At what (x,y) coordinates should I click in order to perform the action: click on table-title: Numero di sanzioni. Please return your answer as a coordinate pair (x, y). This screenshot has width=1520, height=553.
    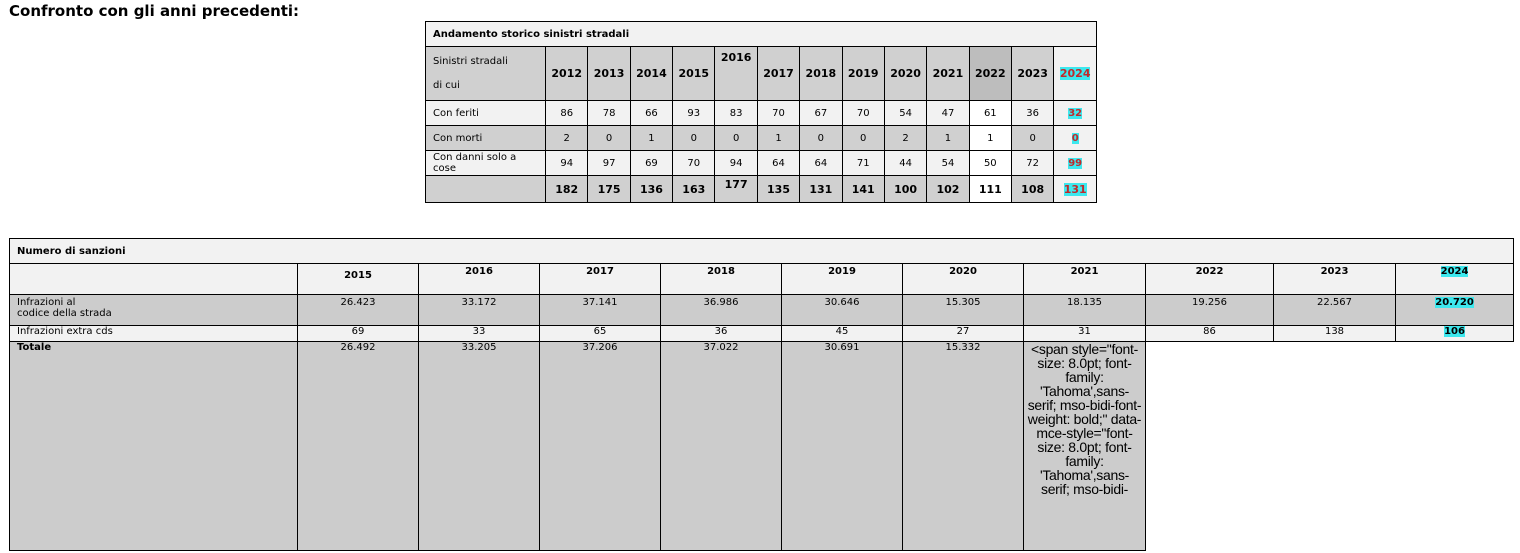
    Looking at the image, I should click on (761, 251).